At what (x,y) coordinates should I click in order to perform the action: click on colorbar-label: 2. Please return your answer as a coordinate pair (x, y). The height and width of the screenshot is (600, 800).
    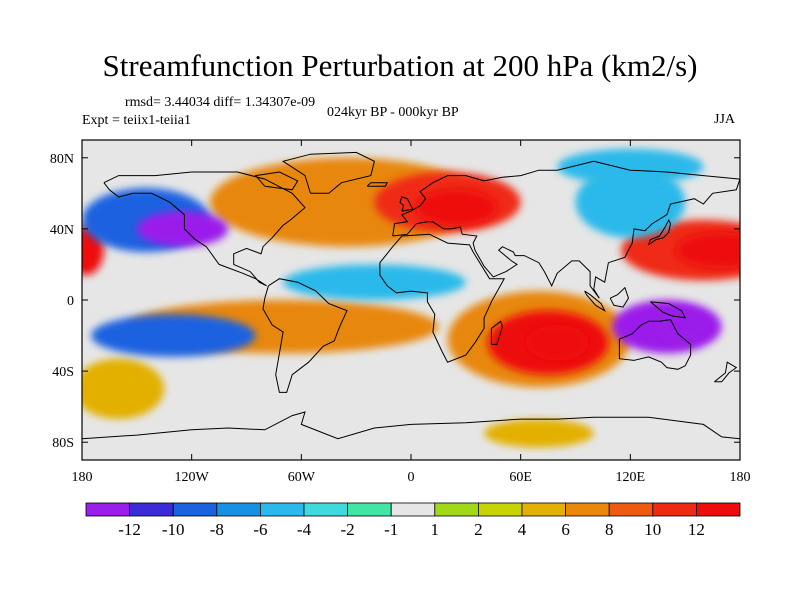
    Looking at the image, I should click on (478, 529).